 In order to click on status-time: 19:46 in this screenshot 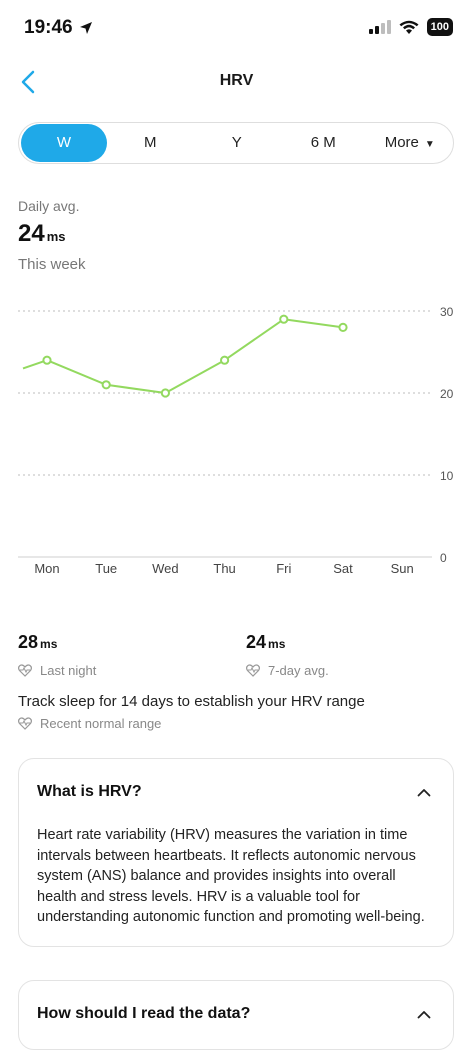, I will do `click(58, 28)`.